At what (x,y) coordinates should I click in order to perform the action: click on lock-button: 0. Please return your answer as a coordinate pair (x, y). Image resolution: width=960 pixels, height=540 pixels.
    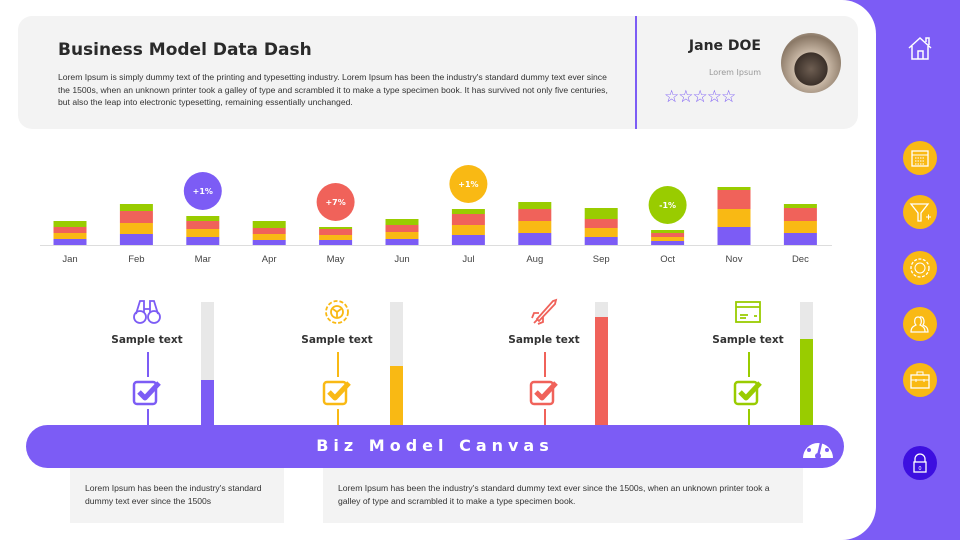
    Looking at the image, I should click on (920, 463).